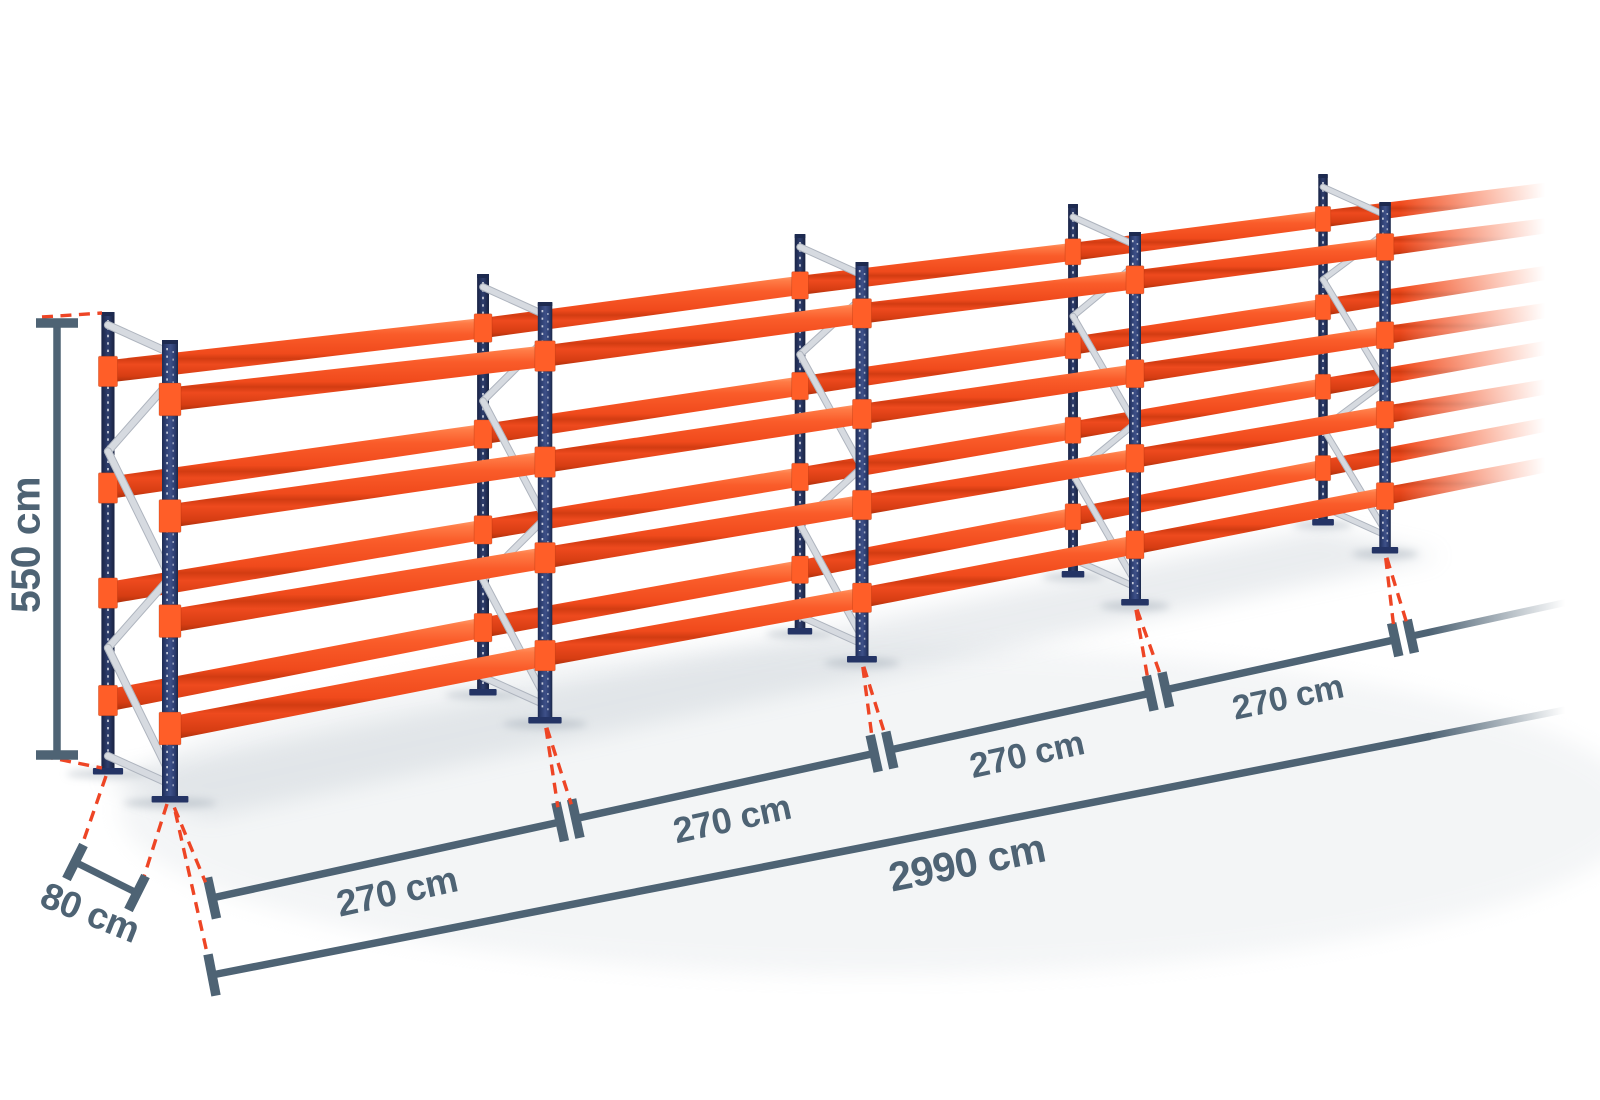  What do you see at coordinates (25, 545) in the screenshot?
I see `dimension-height-label: 550 cm` at bounding box center [25, 545].